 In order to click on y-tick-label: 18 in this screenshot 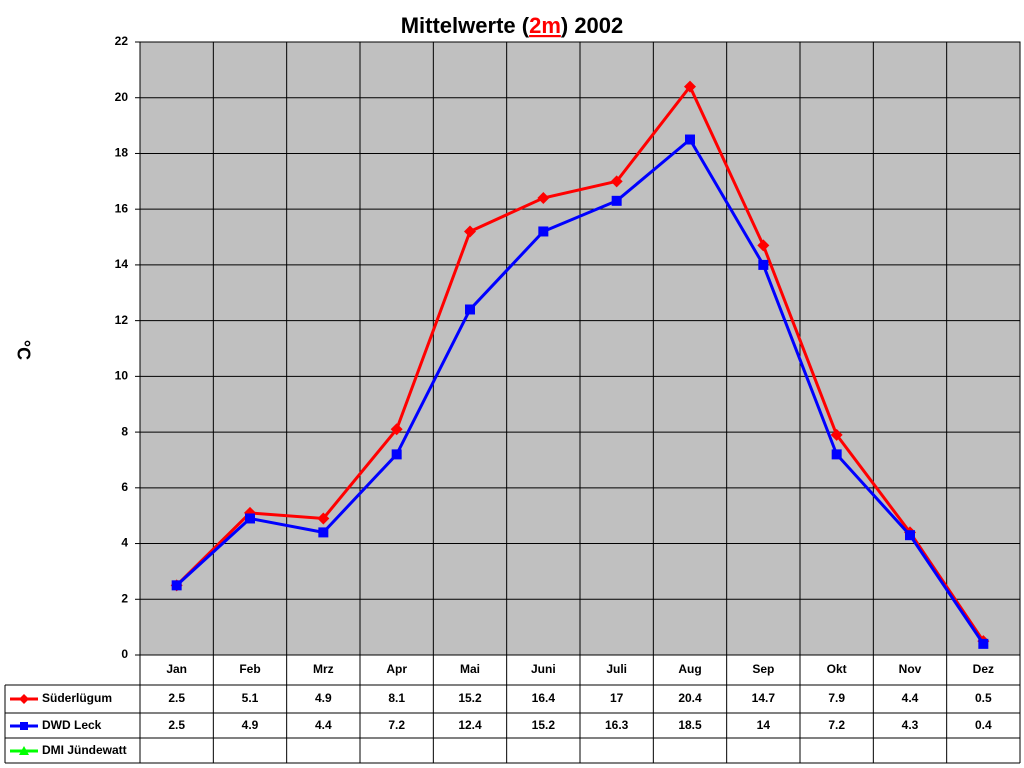, I will do `click(122, 153)`.